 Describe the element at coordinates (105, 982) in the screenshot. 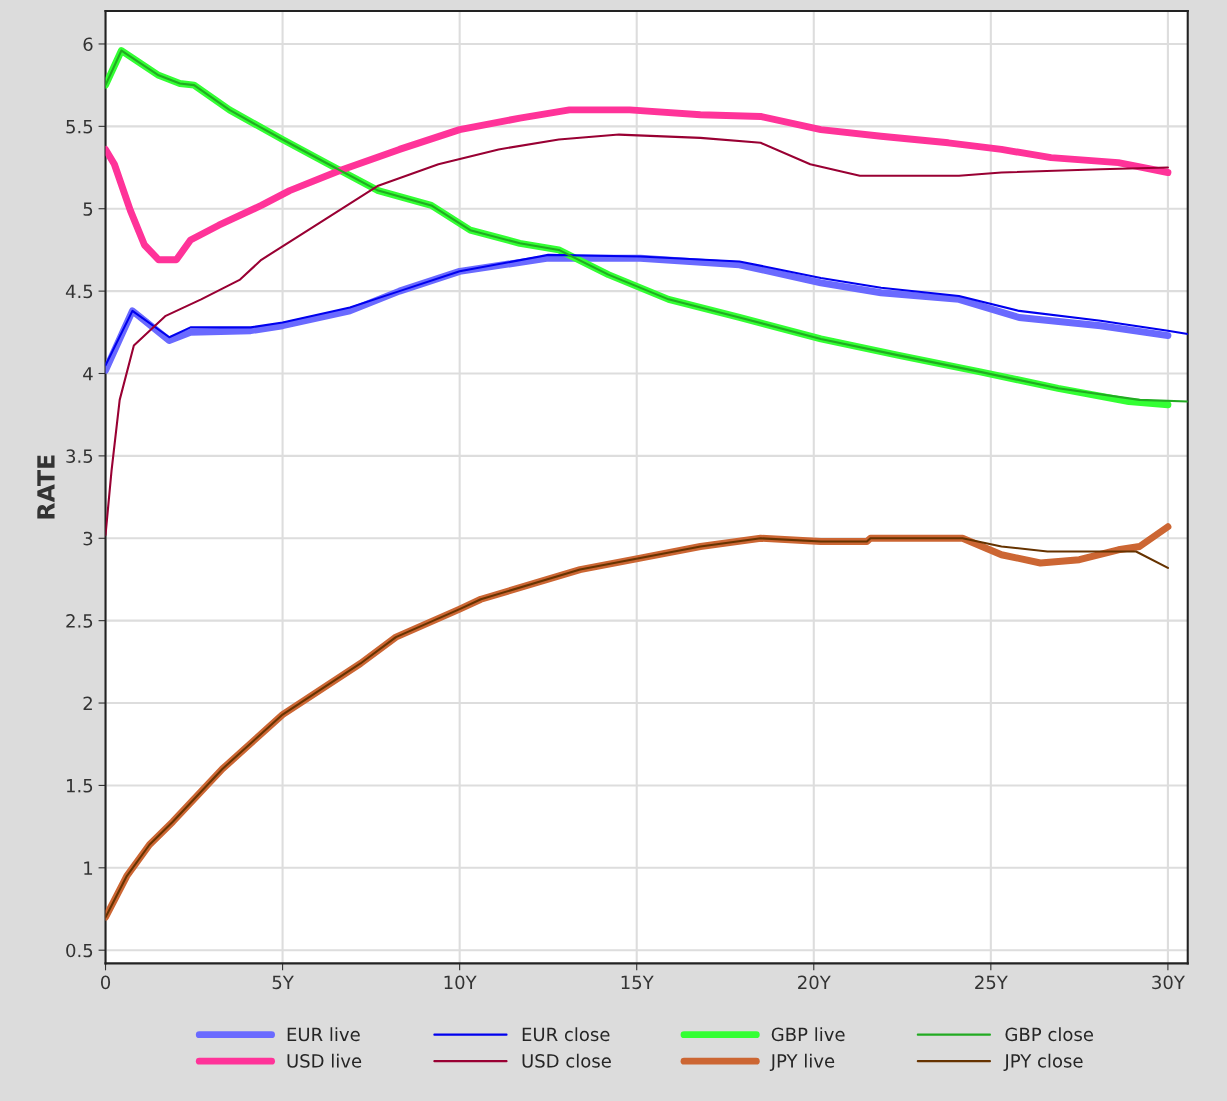

I see `x-tick-label: 0` at that location.